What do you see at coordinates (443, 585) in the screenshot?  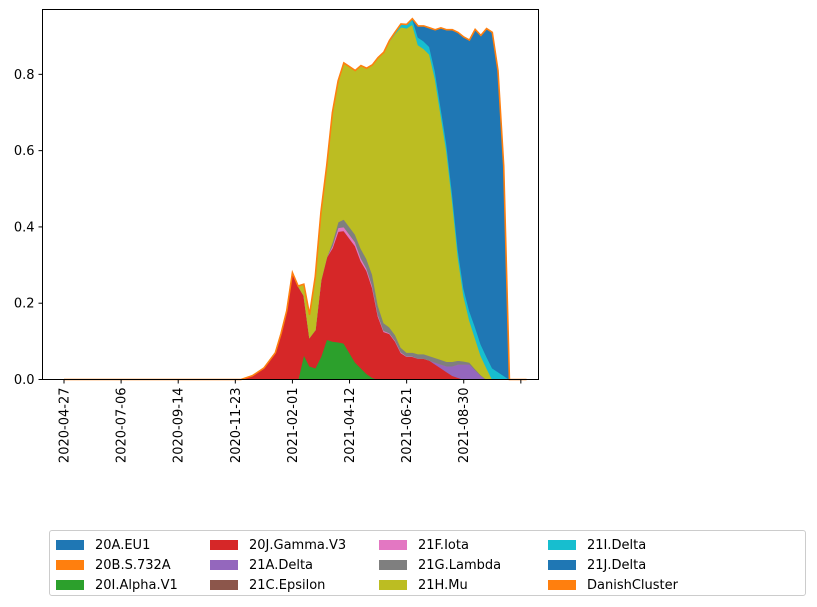 I see `legend-label: 21H.Mu` at bounding box center [443, 585].